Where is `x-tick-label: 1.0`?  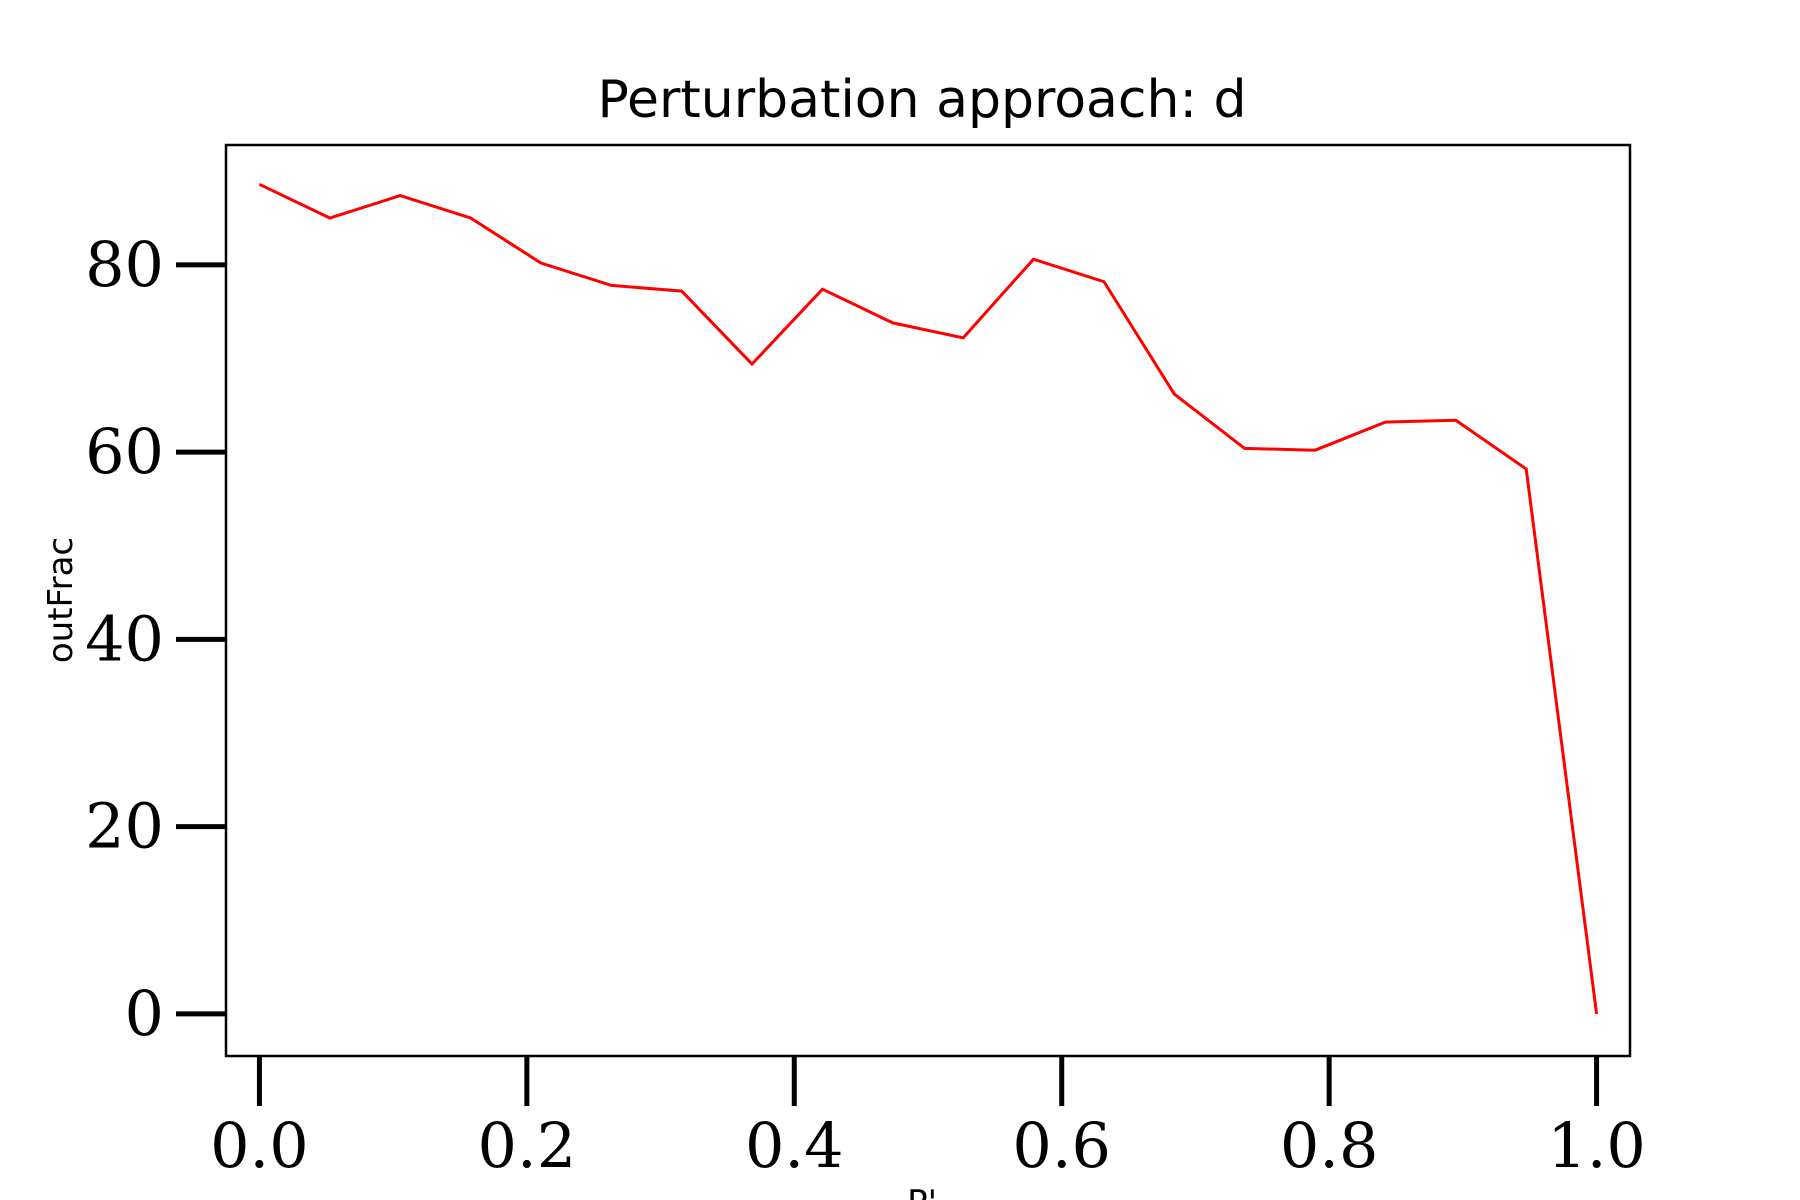 x-tick-label: 1.0 is located at coordinates (1596, 1145).